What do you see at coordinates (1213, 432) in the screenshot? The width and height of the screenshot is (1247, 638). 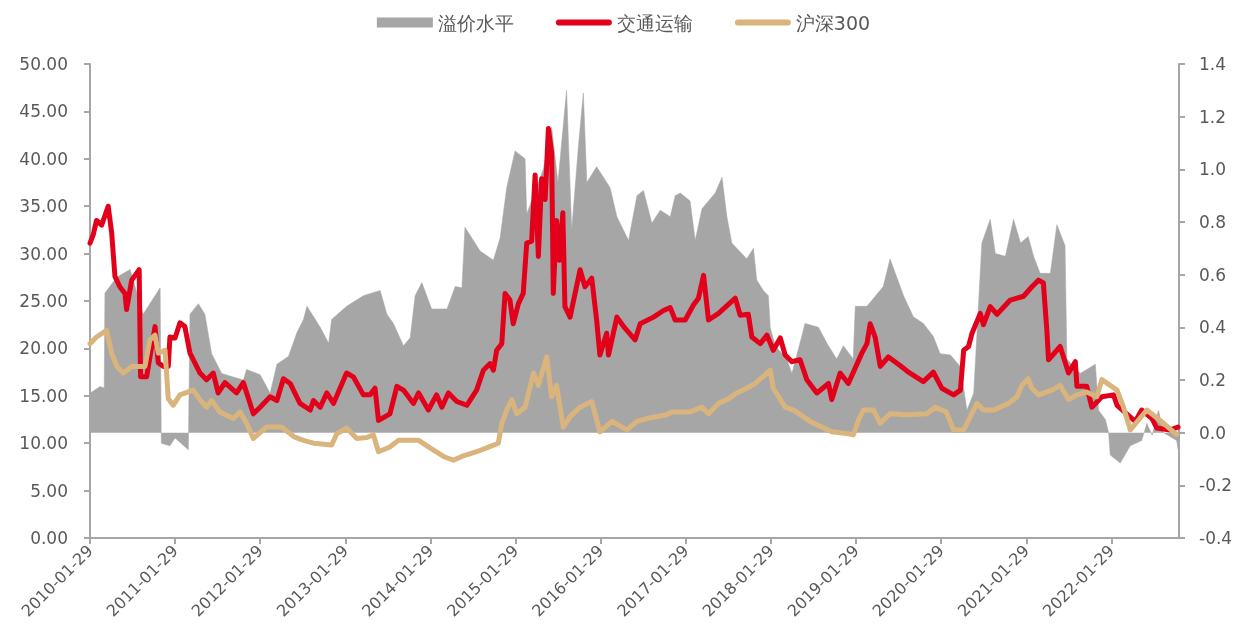 I see `y2-tick-label: 0.0` at bounding box center [1213, 432].